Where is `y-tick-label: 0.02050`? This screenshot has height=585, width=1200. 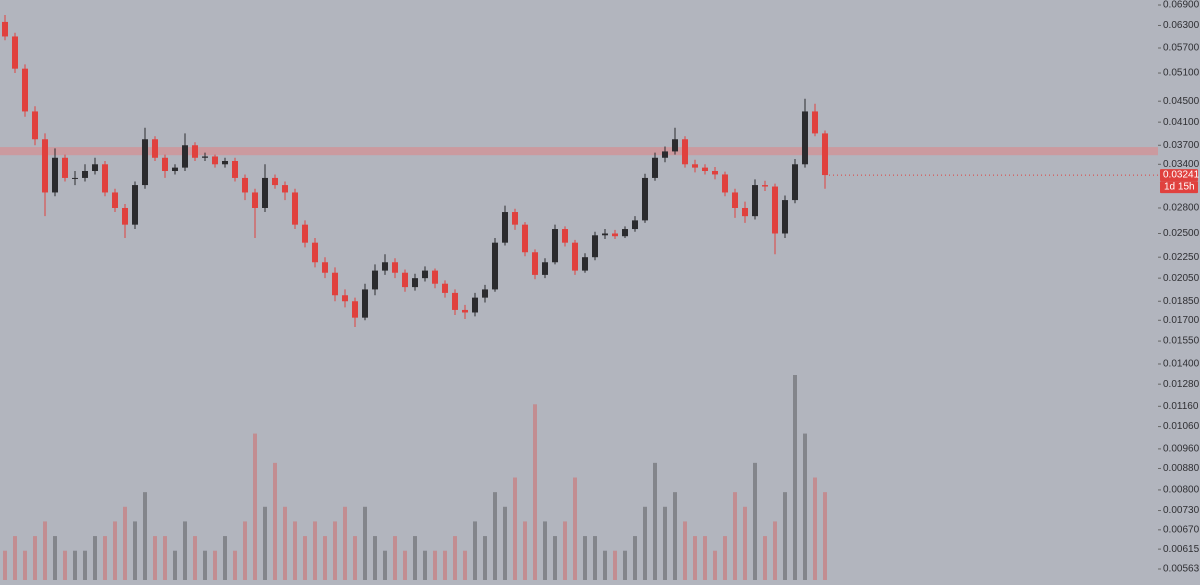 y-tick-label: 0.02050 is located at coordinates (1181, 278).